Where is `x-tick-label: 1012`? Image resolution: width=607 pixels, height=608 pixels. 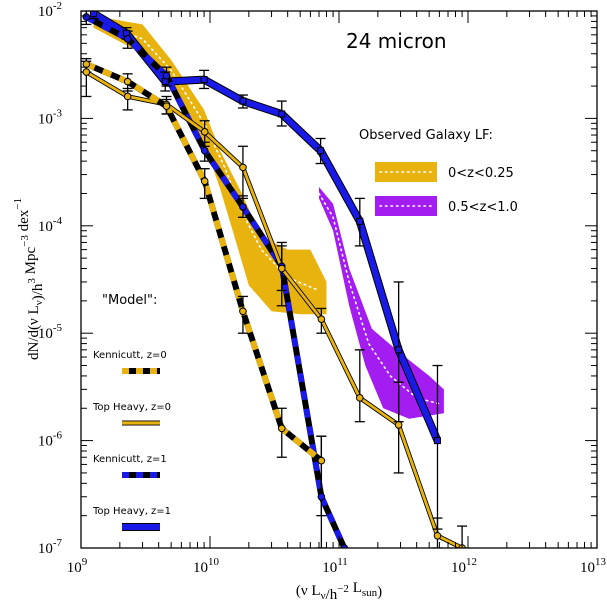
x-tick-label: 1012 is located at coordinates (464, 566).